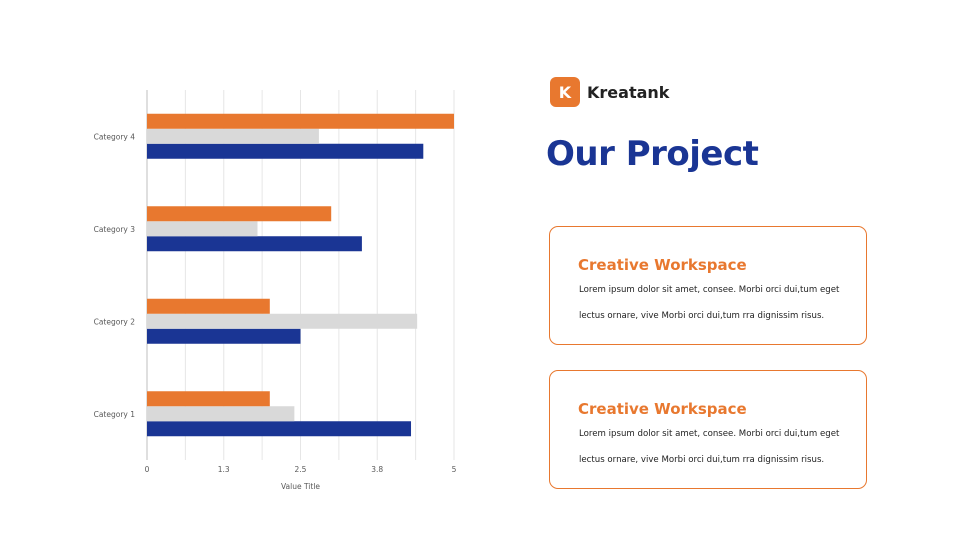 Image resolution: width=960 pixels, height=540 pixels. Describe the element at coordinates (377, 469) in the screenshot. I see `chart-x-tick-label: 3.8` at that location.